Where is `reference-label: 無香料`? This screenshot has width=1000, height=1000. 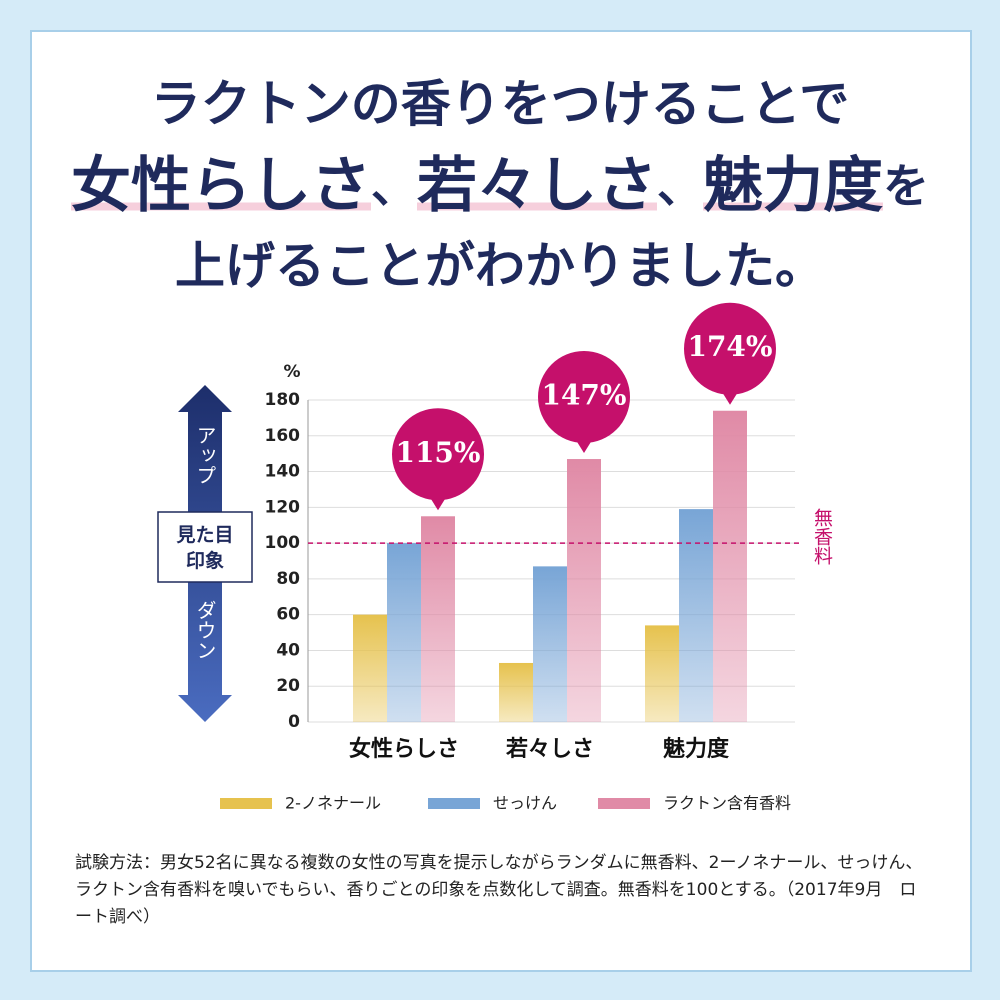 reference-label: 無香料 is located at coordinates (822, 536).